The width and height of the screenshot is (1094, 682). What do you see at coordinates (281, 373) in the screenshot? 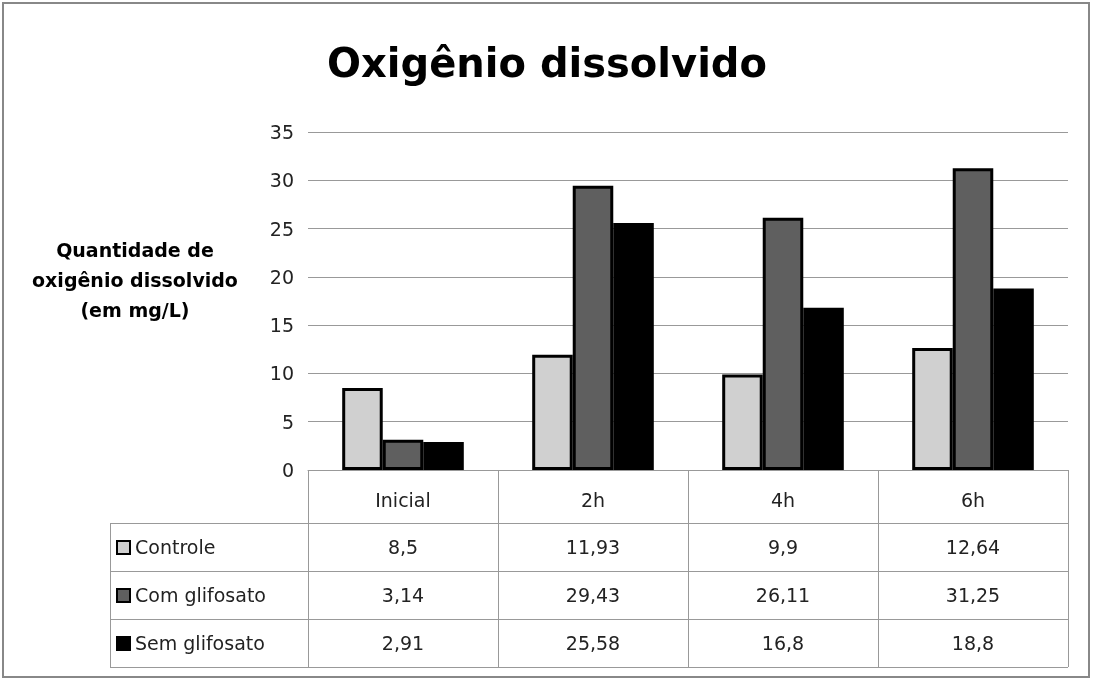
I see `y-tick-label: 10` at bounding box center [281, 373].